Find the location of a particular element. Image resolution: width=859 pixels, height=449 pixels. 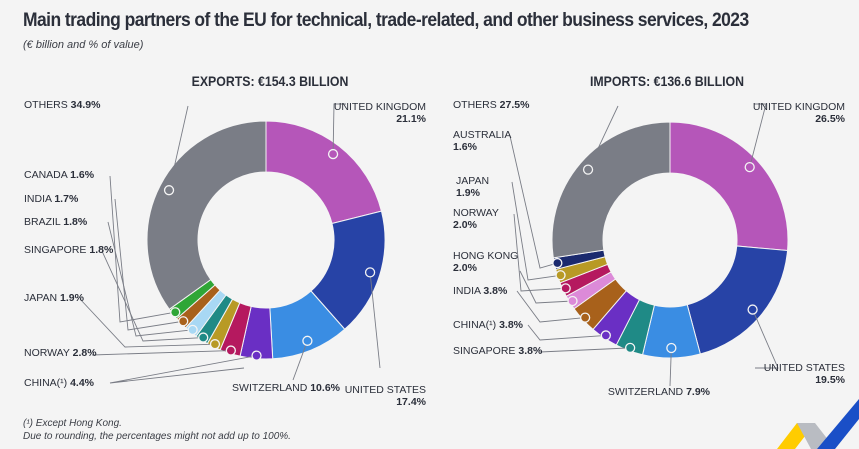

slice-label-india: INDIA 1.7% is located at coordinates (51, 199).